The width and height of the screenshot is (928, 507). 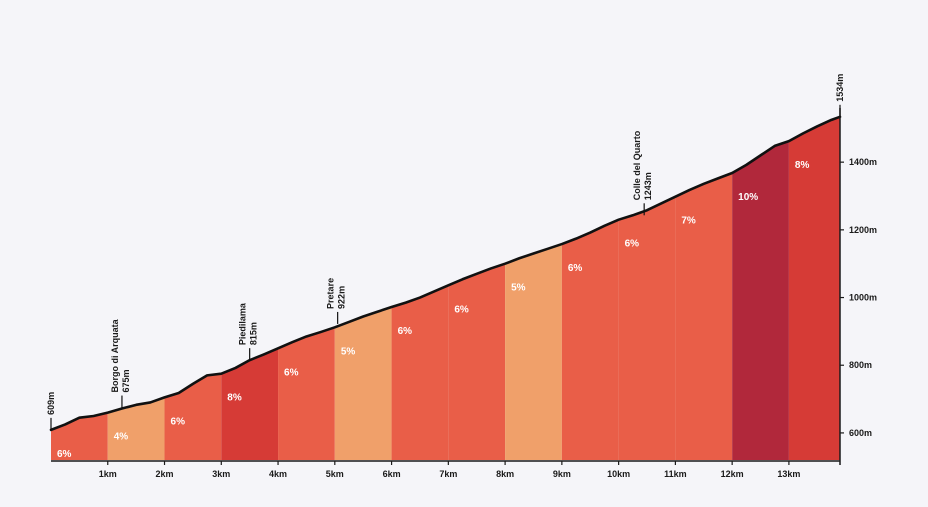 What do you see at coordinates (121, 437) in the screenshot?
I see `gradient-label-2: 4%` at bounding box center [121, 437].